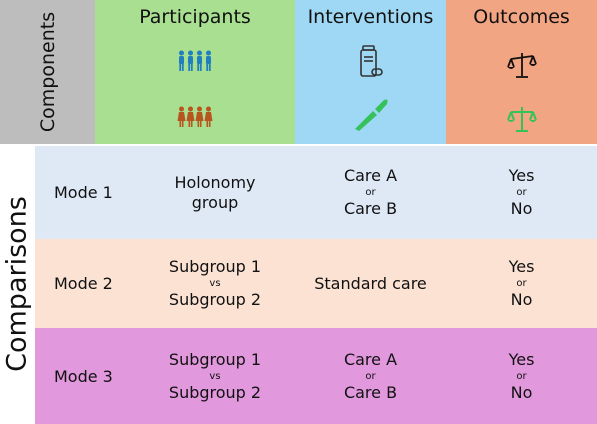 Image resolution: width=597 pixels, height=424 pixels. I want to click on interventions-cell: Standard care, so click(370, 283).